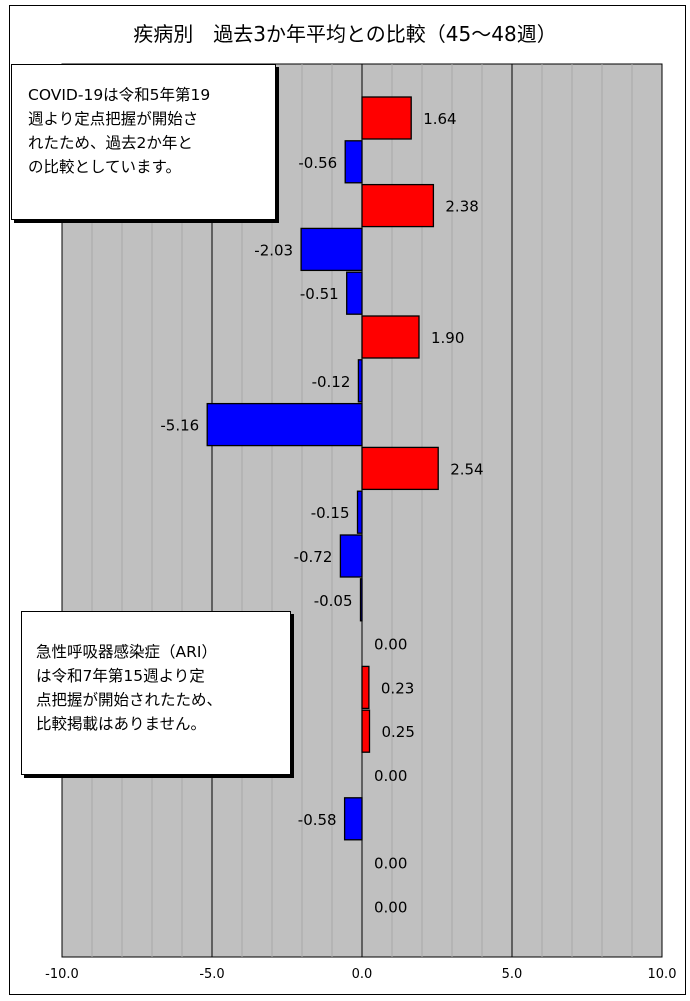 This screenshot has height=1001, width=690. I want to click on bar-value-label: 1.64, so click(439, 119).